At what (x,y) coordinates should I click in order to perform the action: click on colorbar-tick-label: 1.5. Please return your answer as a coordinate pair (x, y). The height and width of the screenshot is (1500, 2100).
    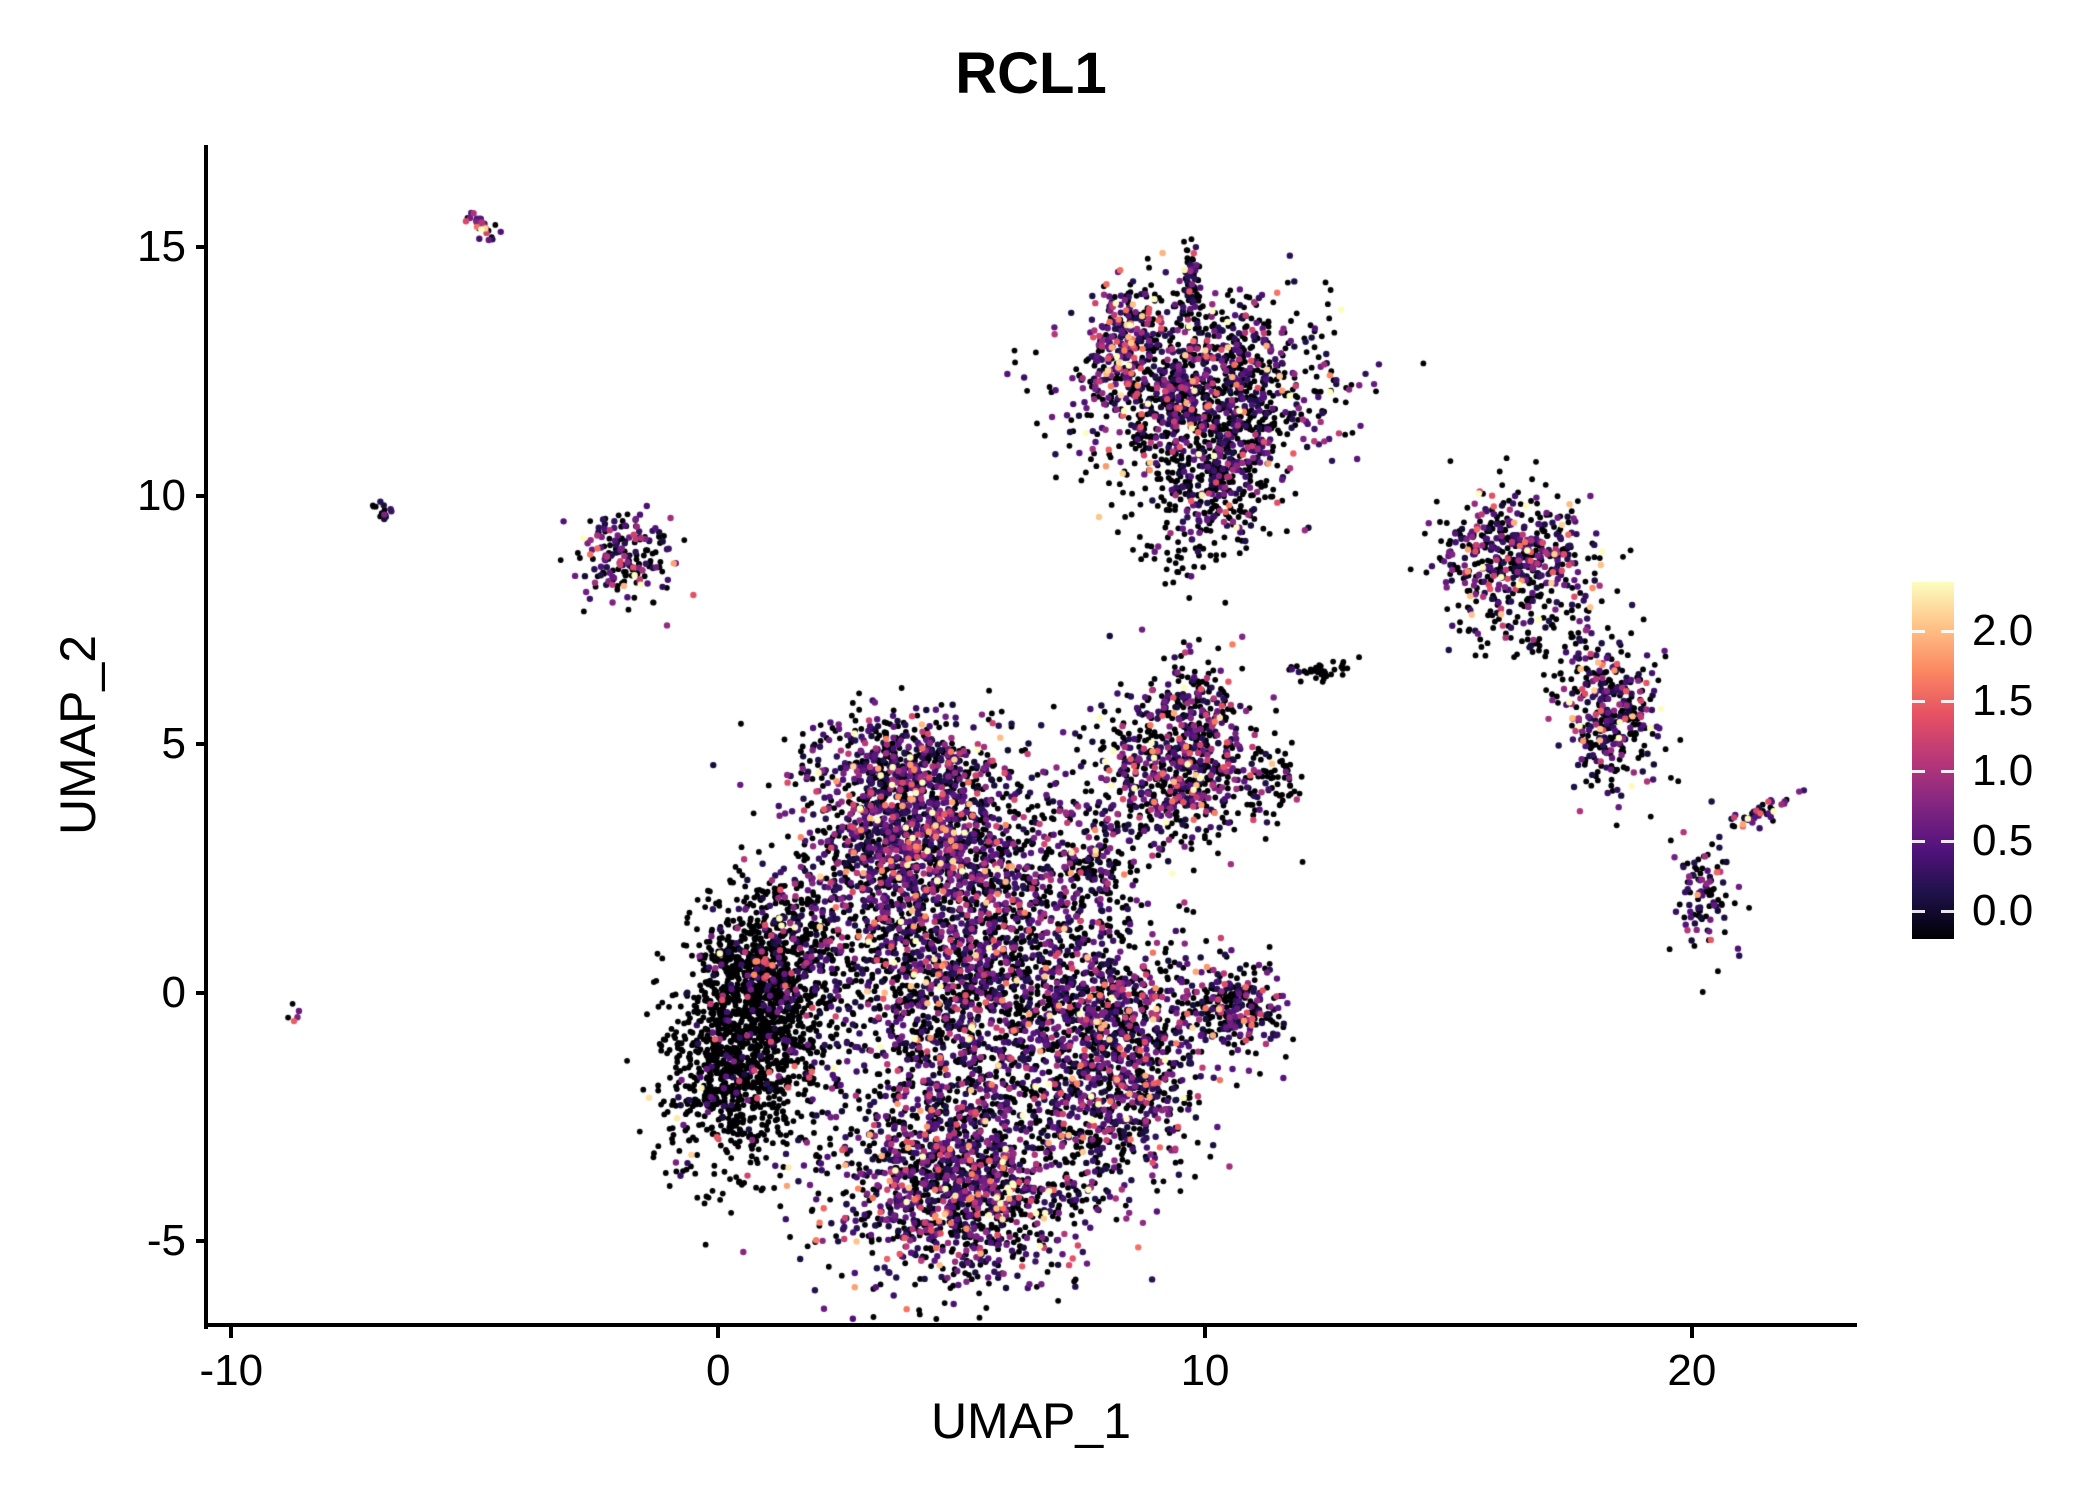
    Looking at the image, I should click on (2003, 700).